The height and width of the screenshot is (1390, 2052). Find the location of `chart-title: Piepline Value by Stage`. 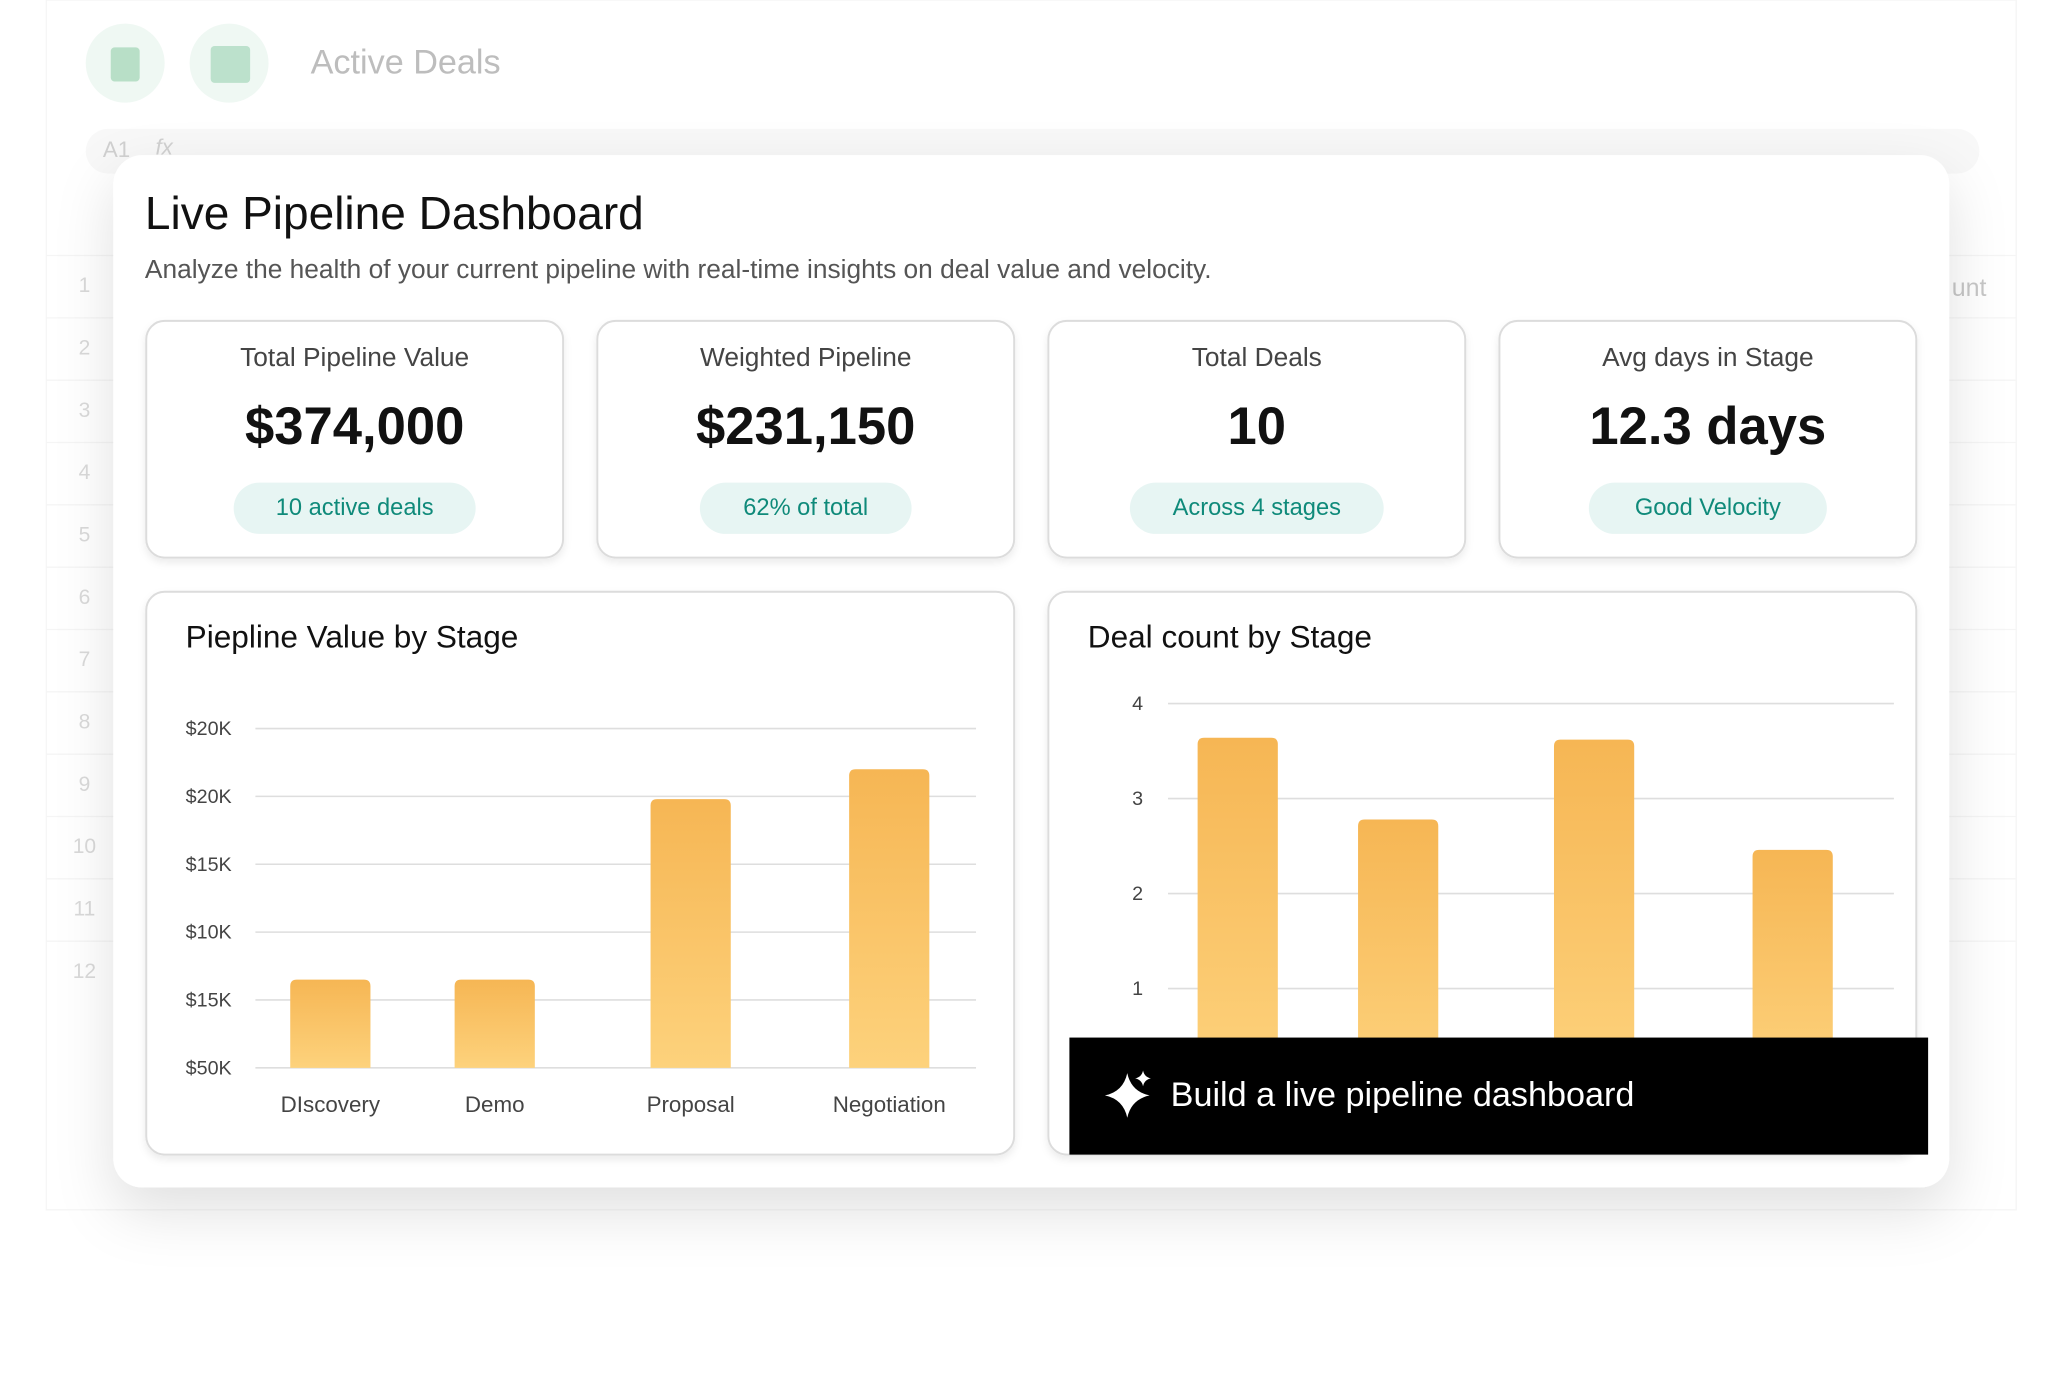

chart-title: Piepline Value by Stage is located at coordinates (352, 636).